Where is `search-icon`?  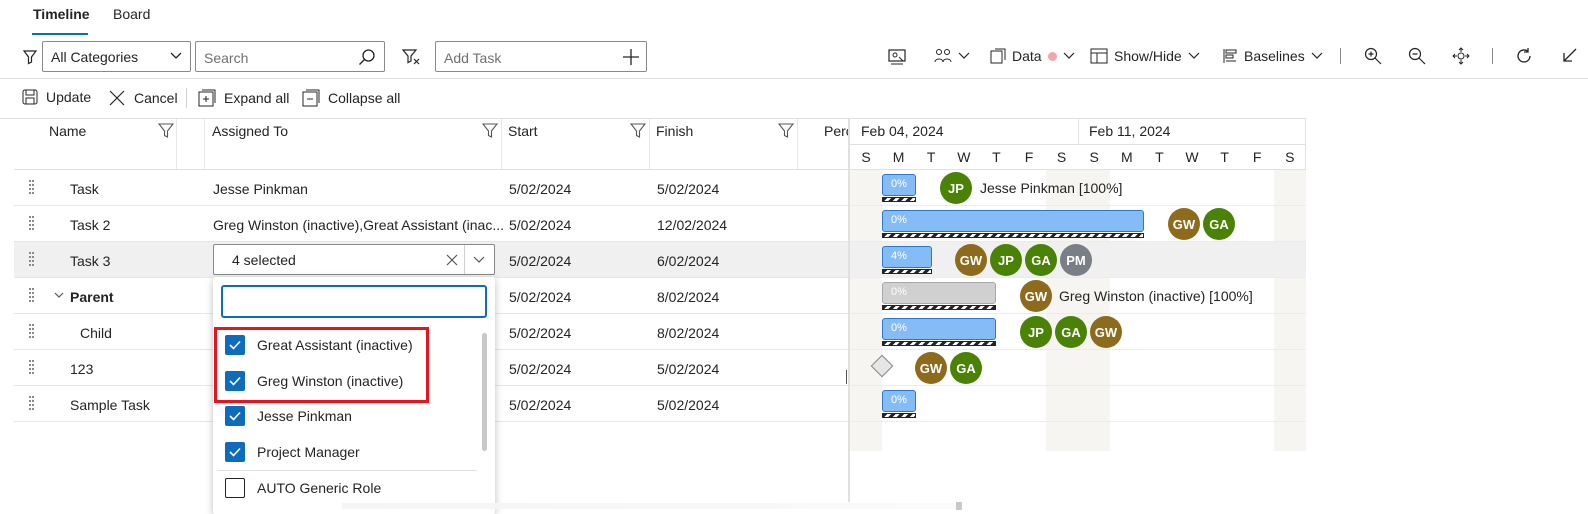
search-icon is located at coordinates (367, 57).